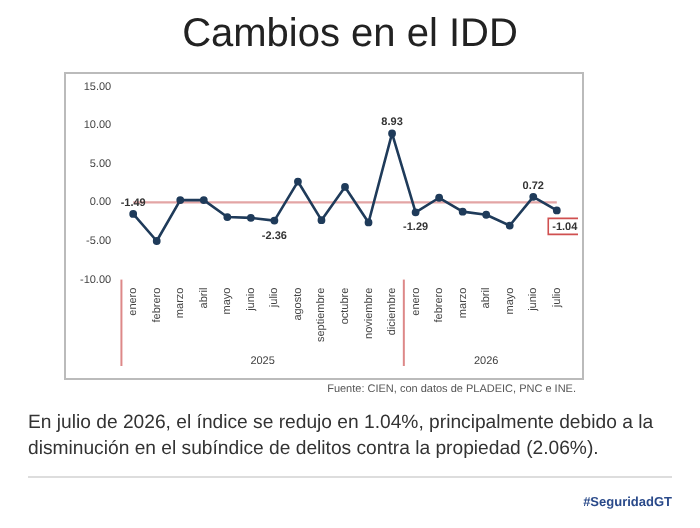 This screenshot has width=700, height=528. Describe the element at coordinates (342, 436) in the screenshot. I see `text: En julio de 2026, el índice se redujo en 1.04%, principalmente debido a la disminución en el subíndice de delitos contra la propiedad (2.06%).` at that location.